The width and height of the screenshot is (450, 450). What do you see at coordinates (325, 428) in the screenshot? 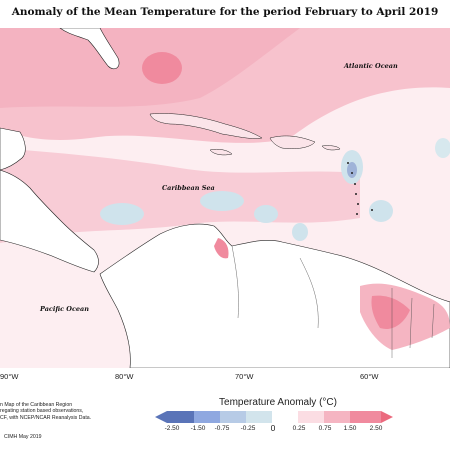
I see `legend-tick: 0.75` at bounding box center [325, 428].